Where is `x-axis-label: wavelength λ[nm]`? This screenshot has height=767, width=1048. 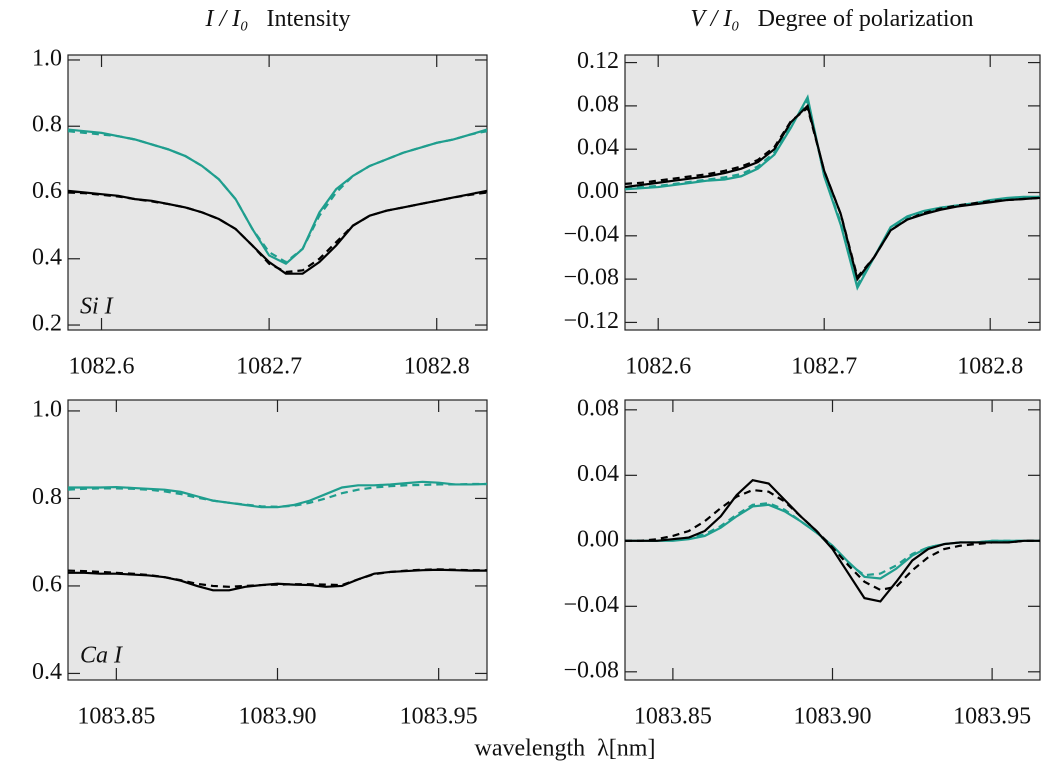
x-axis-label: wavelength λ[nm] is located at coordinates (565, 749).